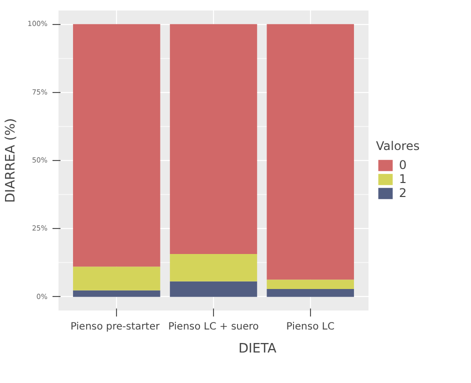 The width and height of the screenshot is (471, 383). Describe the element at coordinates (115, 327) in the screenshot. I see `x-tick-label: Pienso pre-starter` at that location.